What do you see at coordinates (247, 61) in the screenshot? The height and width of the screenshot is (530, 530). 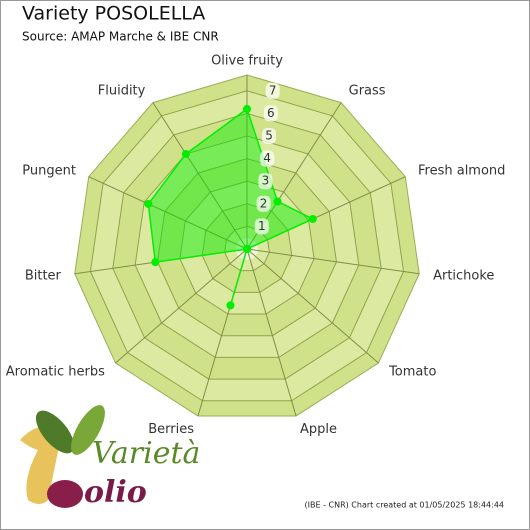 I see `category-label: Olive fruity` at bounding box center [247, 61].